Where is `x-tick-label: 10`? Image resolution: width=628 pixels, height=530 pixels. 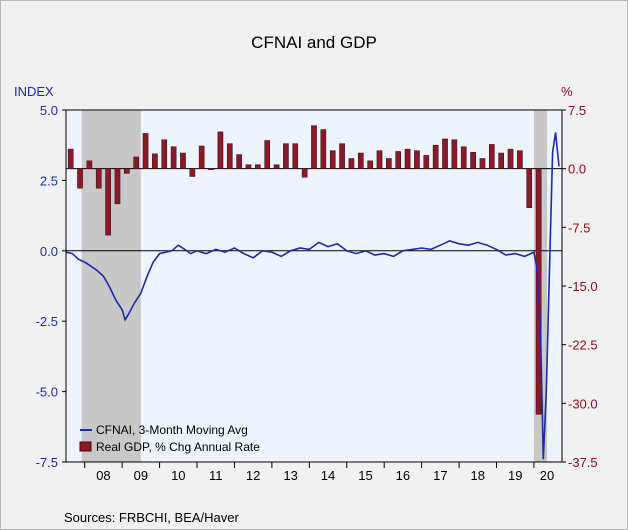 x-tick-label: 10 is located at coordinates (178, 475).